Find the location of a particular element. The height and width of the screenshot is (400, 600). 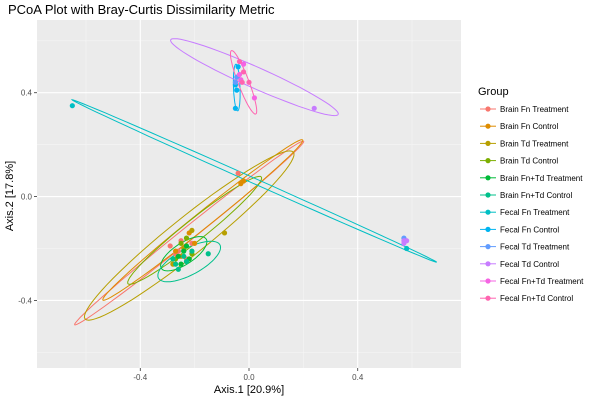

x-axis-ticks: -0.4 0.0 0.4 is located at coordinates (248, 375).